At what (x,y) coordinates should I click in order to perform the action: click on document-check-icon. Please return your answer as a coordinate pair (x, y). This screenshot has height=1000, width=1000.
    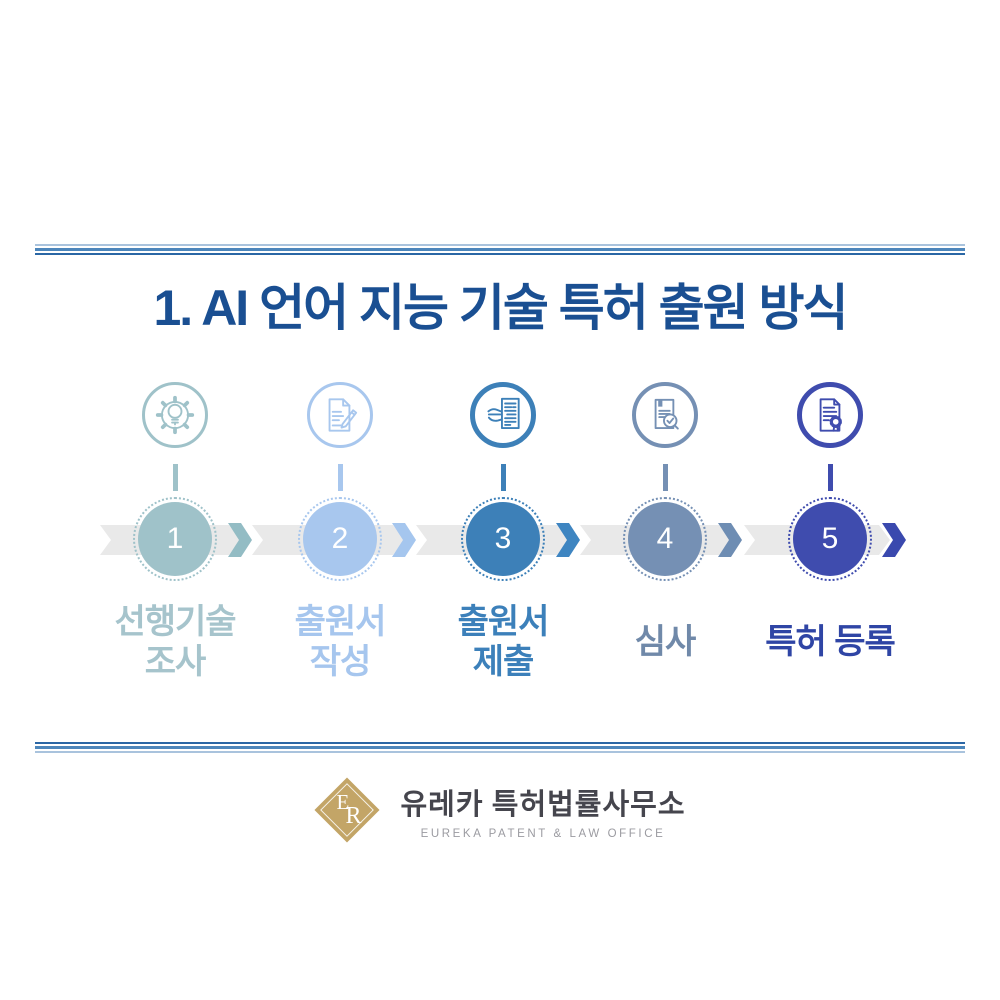
    Looking at the image, I should click on (666, 414).